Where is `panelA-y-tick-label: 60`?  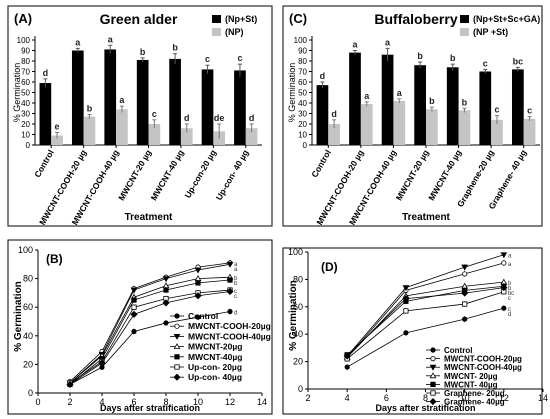 panelA-y-tick-label: 60 is located at coordinates (25, 82).